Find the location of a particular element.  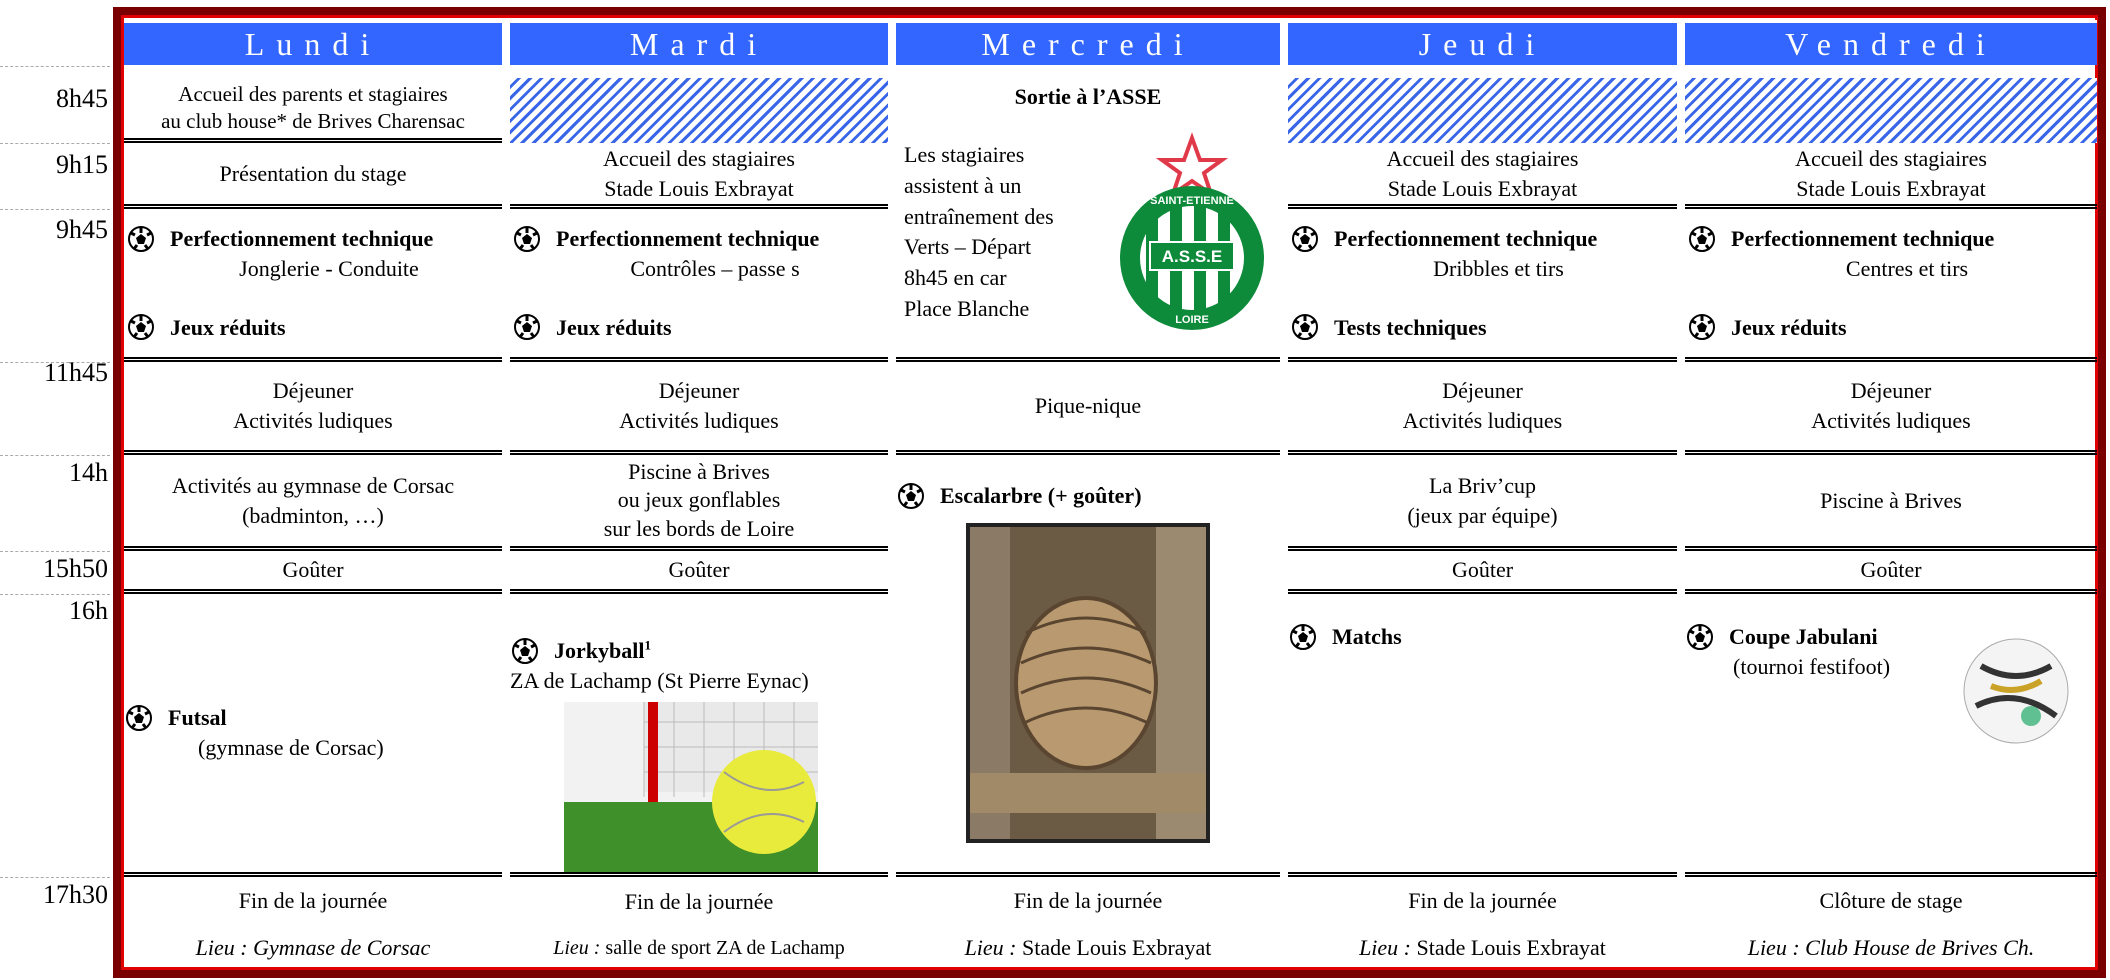

cell: Escalarbre (+ goûter) is located at coordinates (1088, 666).